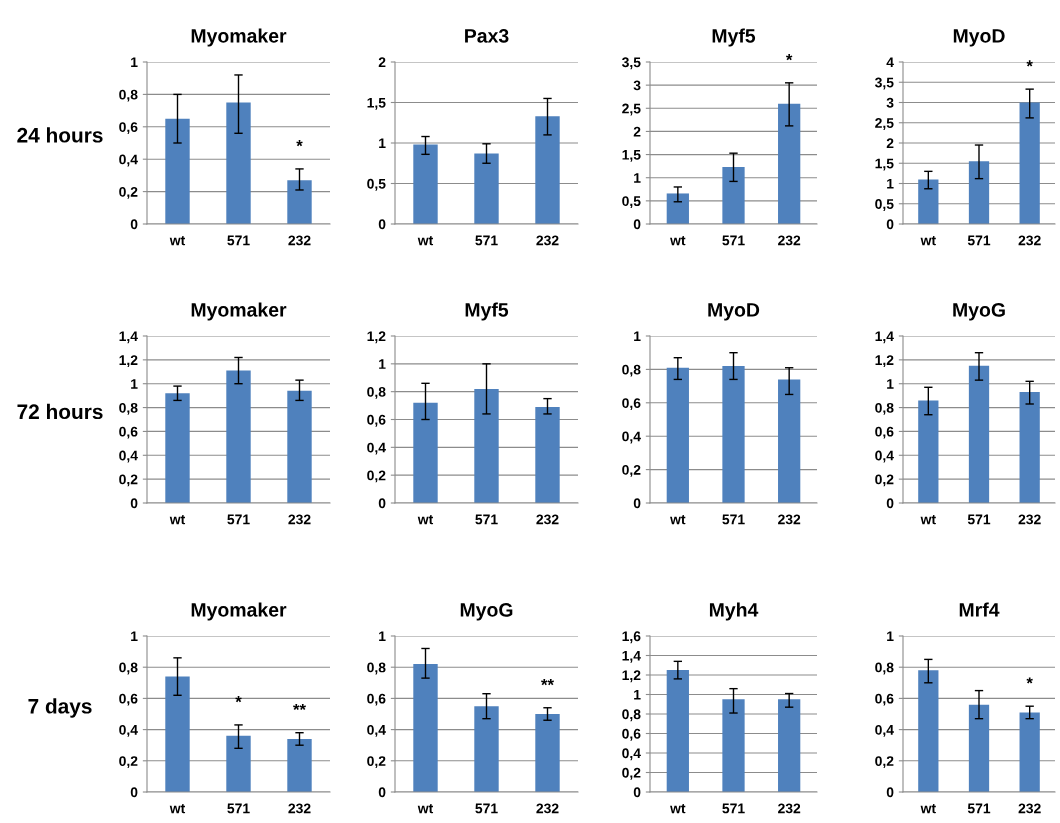  What do you see at coordinates (979, 609) in the screenshot?
I see `chart-title: Mrf4` at bounding box center [979, 609].